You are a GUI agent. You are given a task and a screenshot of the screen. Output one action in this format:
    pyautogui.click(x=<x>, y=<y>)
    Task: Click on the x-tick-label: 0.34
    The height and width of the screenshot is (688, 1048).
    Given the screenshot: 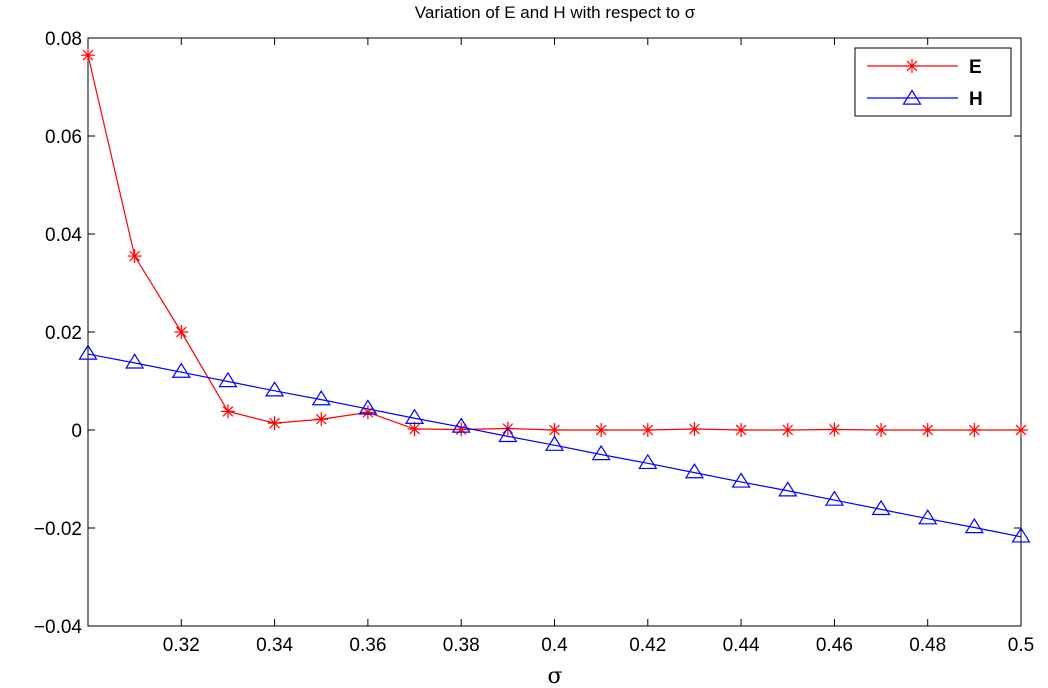 What is the action you would take?
    pyautogui.click(x=274, y=645)
    